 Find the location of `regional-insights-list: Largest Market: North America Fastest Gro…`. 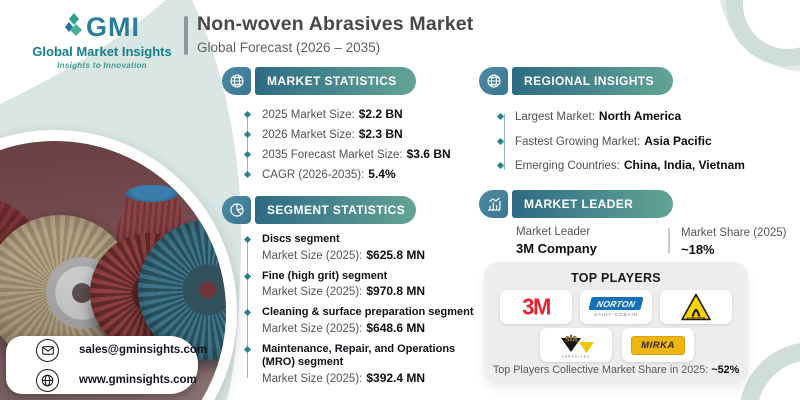

regional-insights-list: Largest Market: North America Fastest Gro… is located at coordinates (612, 142).